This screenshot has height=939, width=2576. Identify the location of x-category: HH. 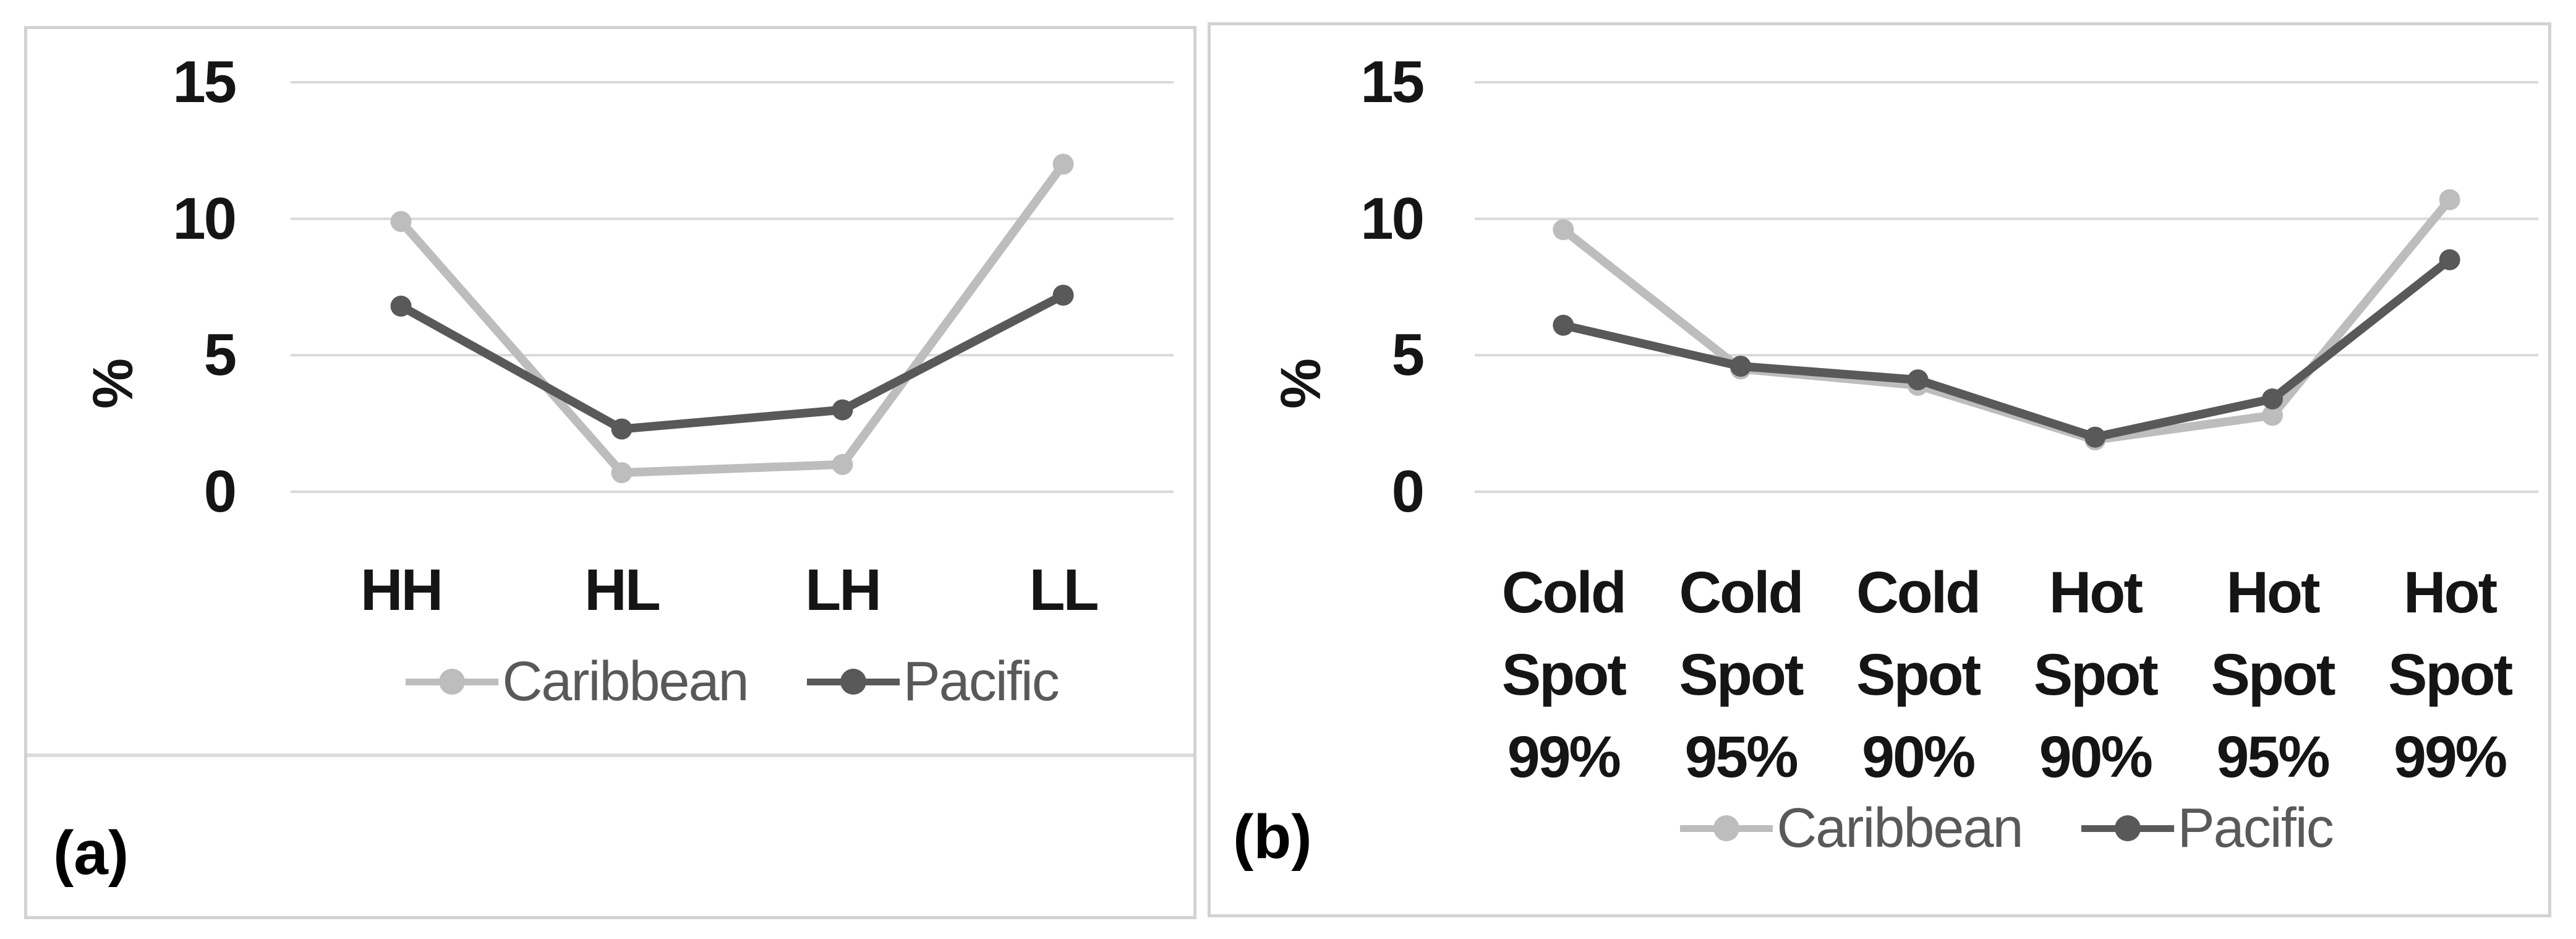
(401, 590).